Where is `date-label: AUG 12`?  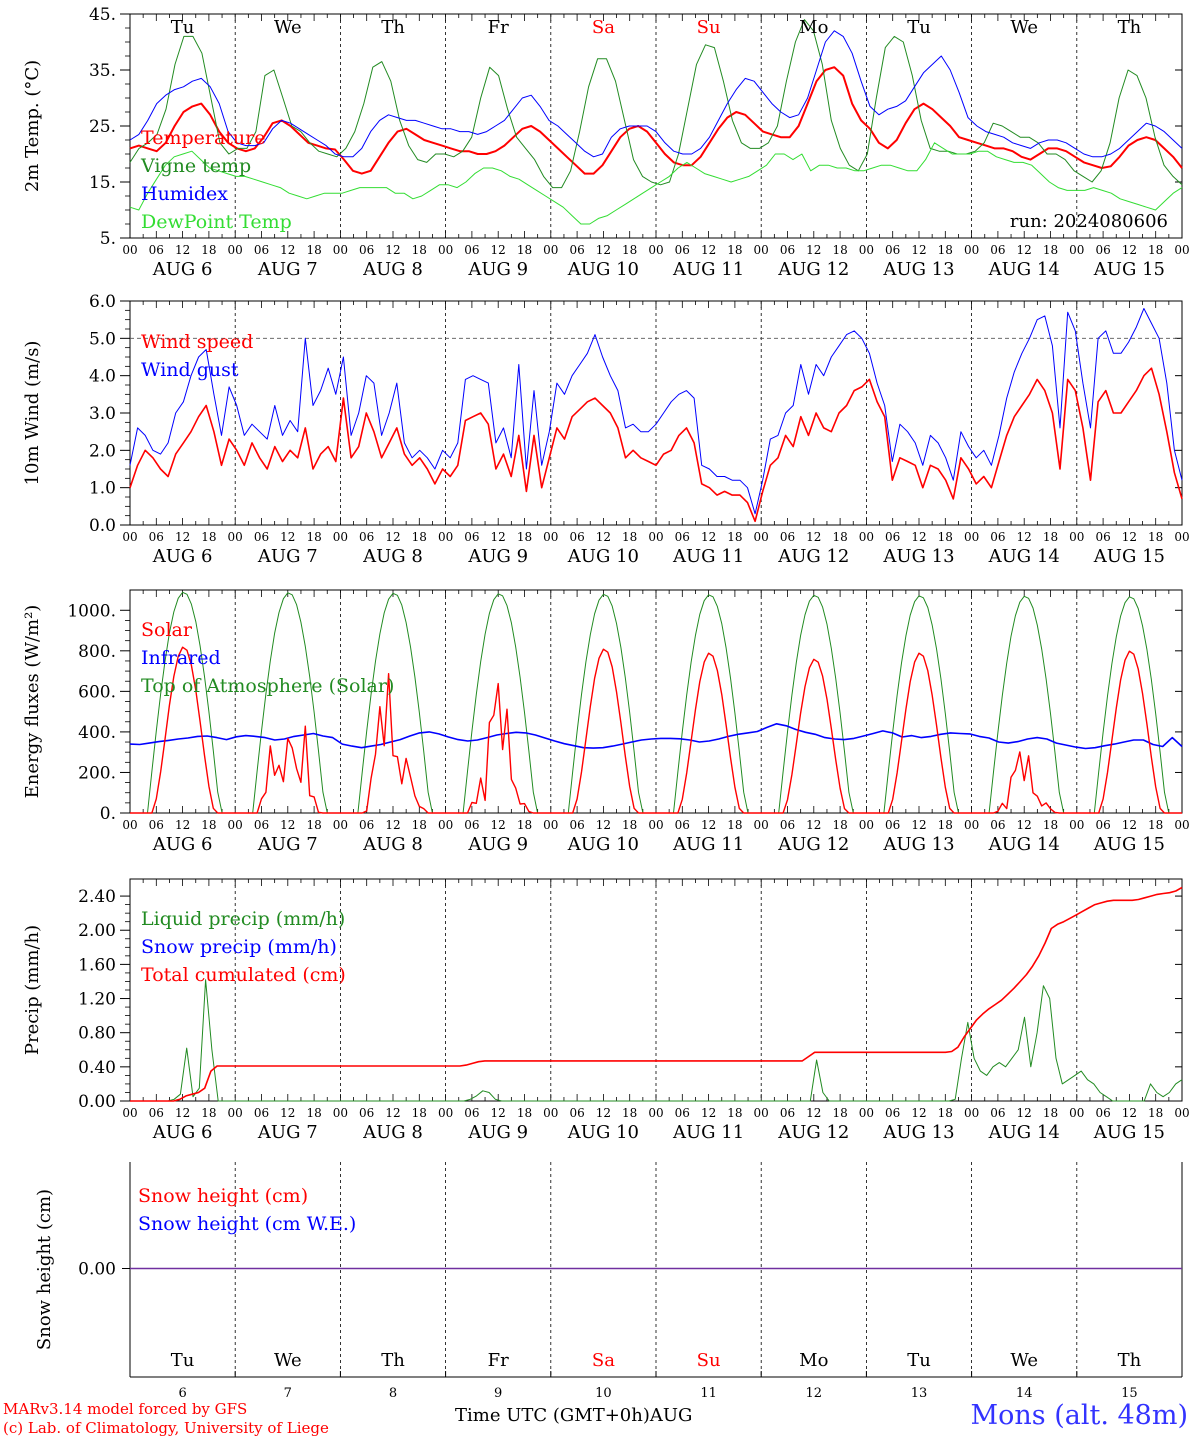 date-label: AUG 12 is located at coordinates (813, 269).